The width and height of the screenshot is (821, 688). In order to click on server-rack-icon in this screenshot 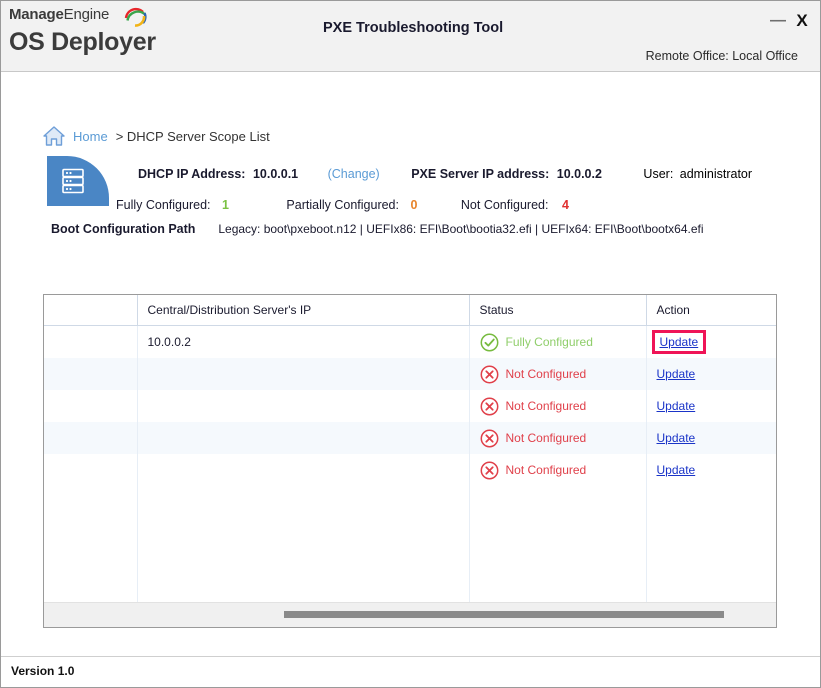, I will do `click(73, 181)`.